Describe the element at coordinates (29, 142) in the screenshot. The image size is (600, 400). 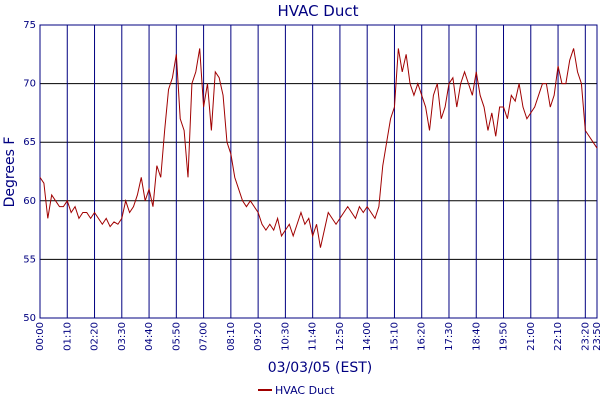
I see `y-tick-label: 65` at that location.